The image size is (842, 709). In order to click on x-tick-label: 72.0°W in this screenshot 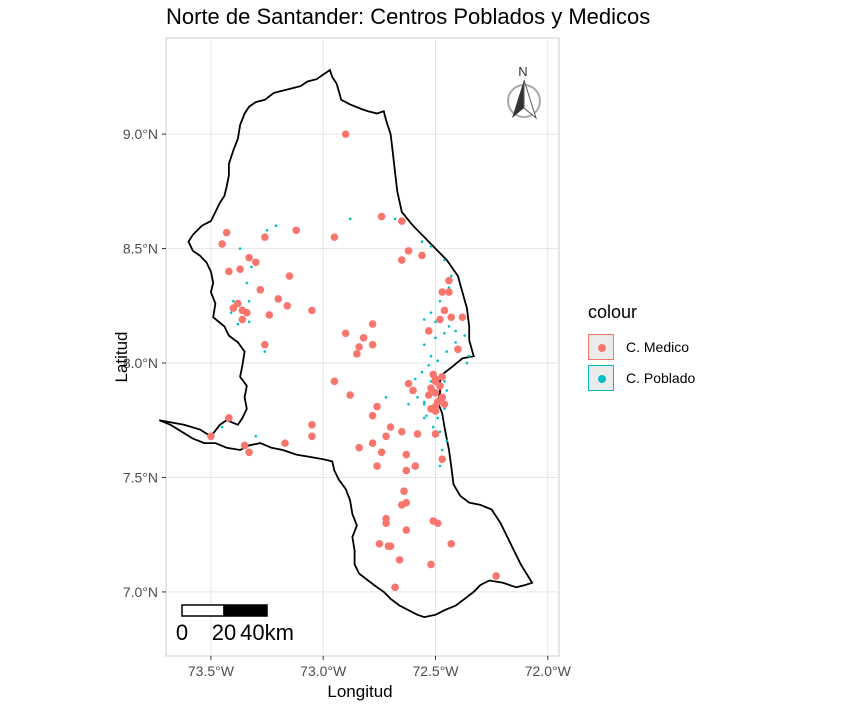, I will do `click(548, 671)`.